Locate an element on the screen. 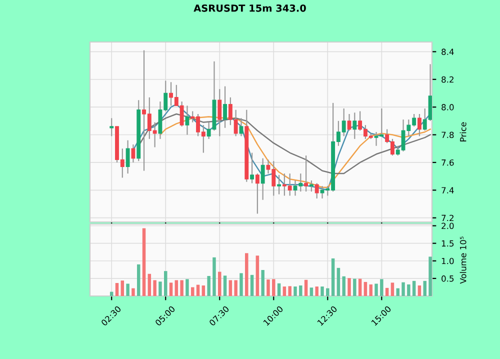  y-tick-label: 7.6 is located at coordinates (448, 162).